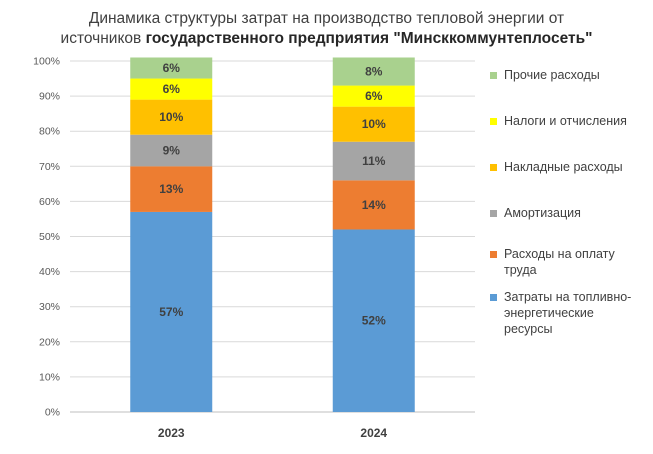 This screenshot has width=653, height=454. I want to click on legend-label-line: Амортизация, so click(542, 213).